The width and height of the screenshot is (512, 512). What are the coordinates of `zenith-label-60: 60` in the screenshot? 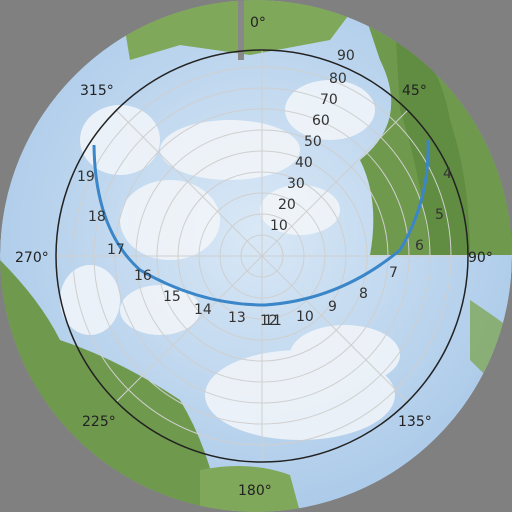 It's located at (321, 121).